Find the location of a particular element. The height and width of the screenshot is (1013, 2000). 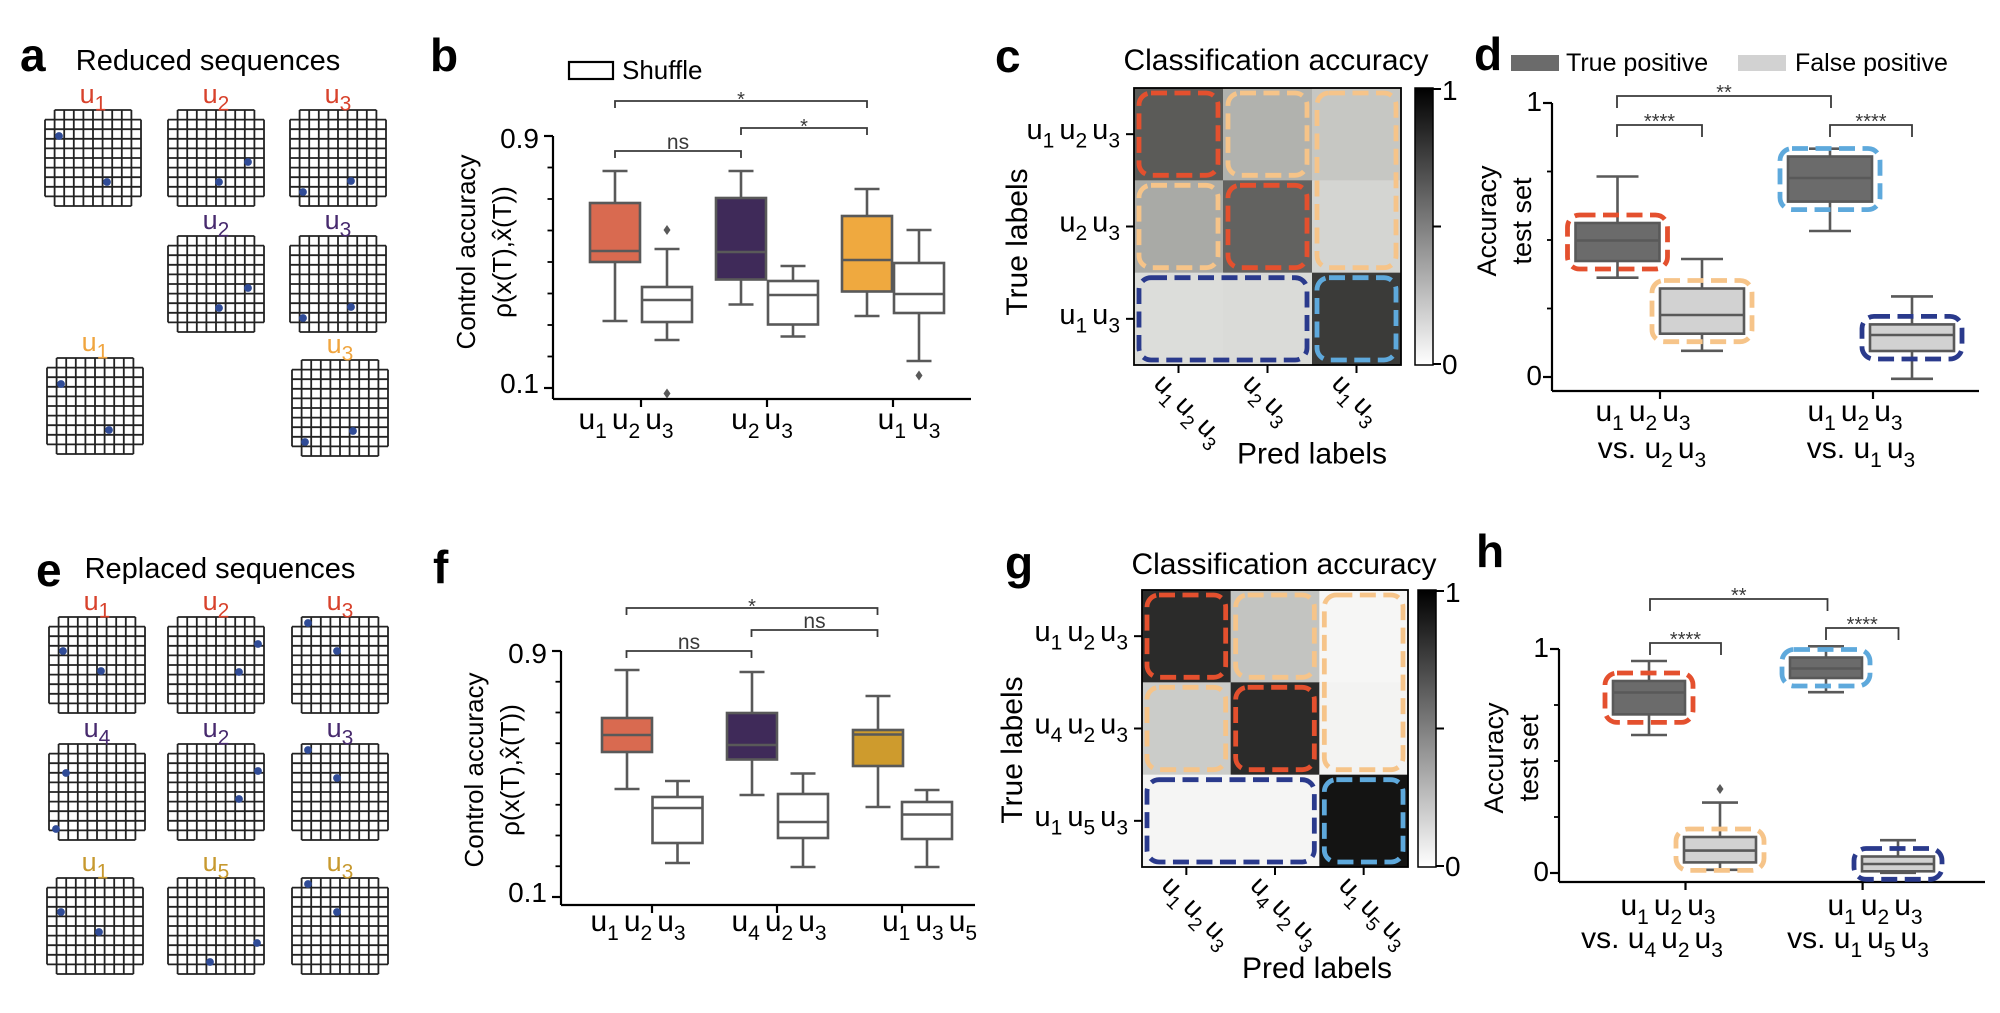

svg-text: False positive is located at coordinates (1871, 63).